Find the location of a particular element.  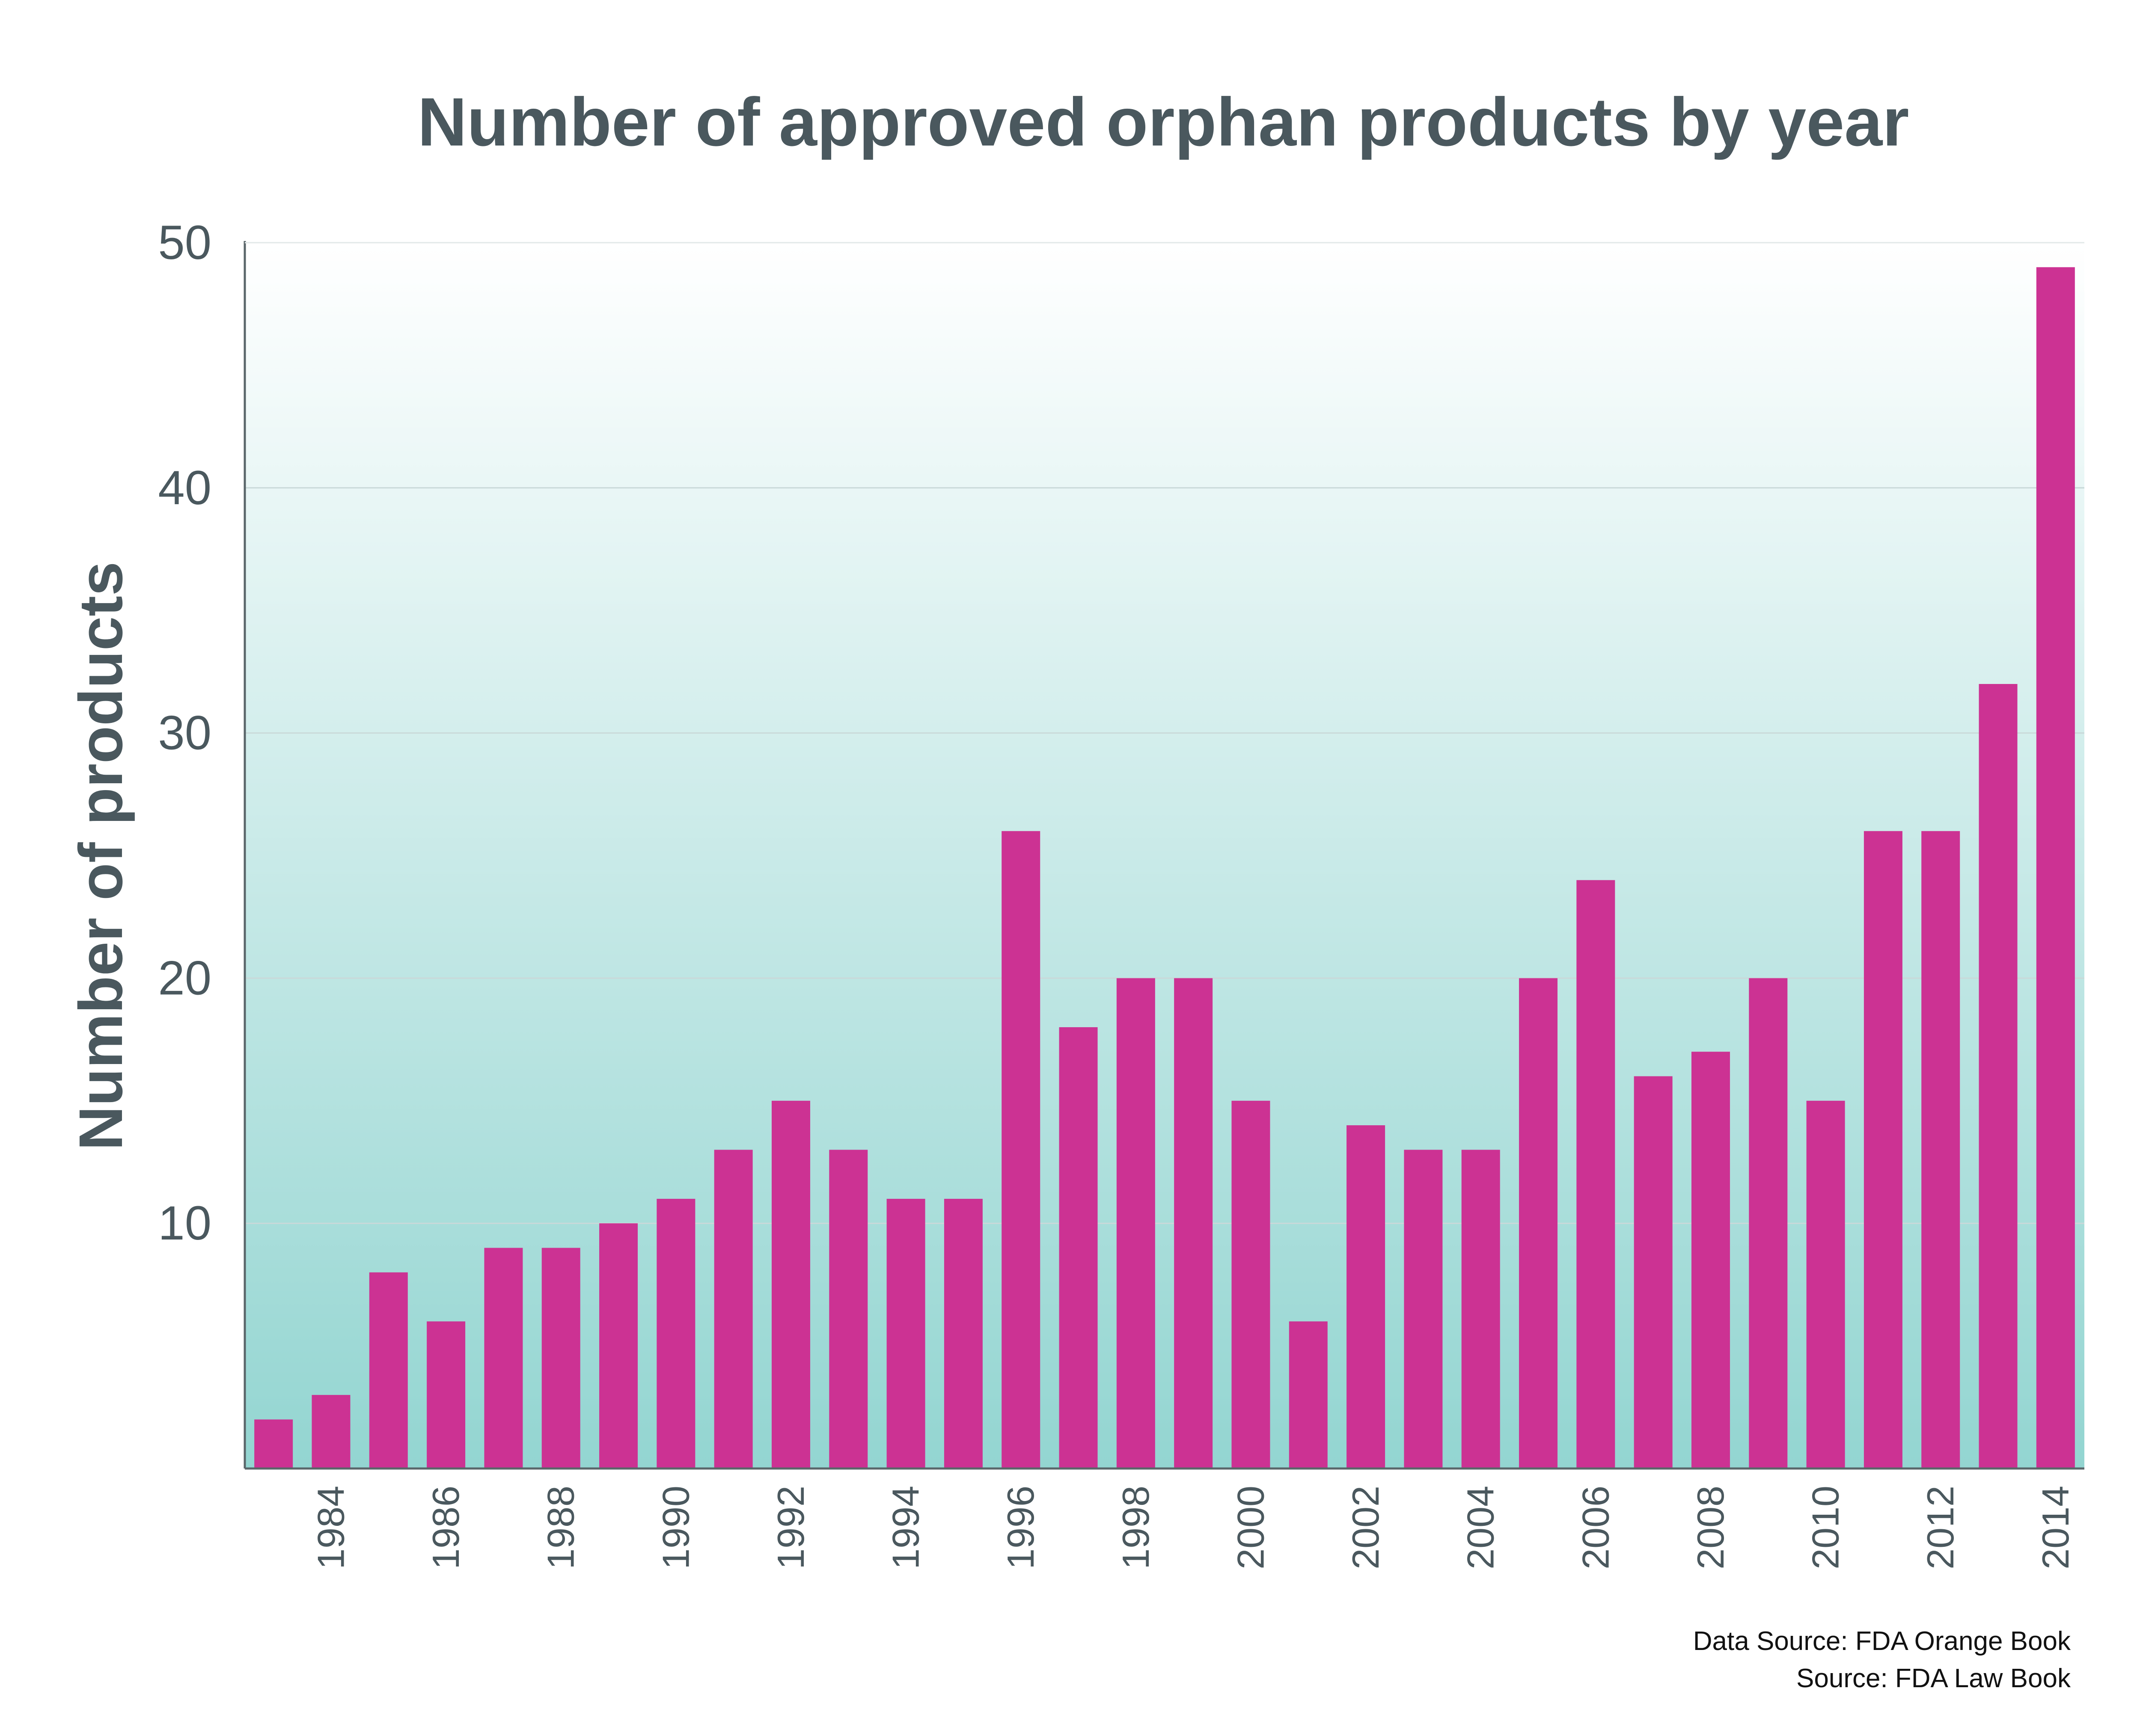

x-tick-label-1986: 1986 is located at coordinates (446, 1528).